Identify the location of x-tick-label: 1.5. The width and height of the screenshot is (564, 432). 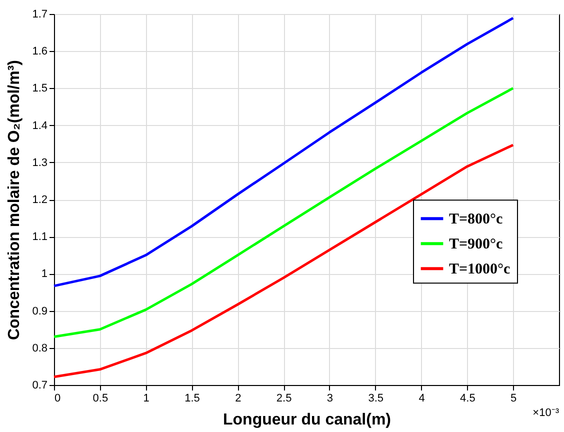
(192, 398).